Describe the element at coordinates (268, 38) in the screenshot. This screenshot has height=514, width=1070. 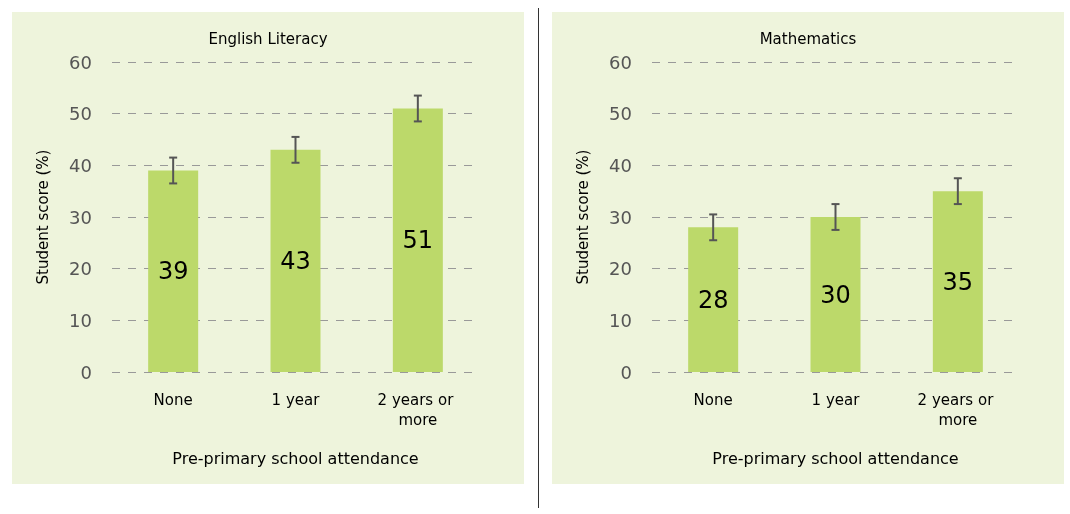
I see `chart-title: English Literacy` at that location.